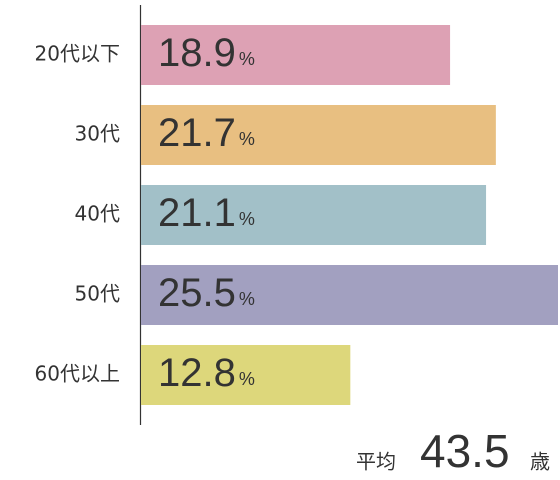 The width and height of the screenshot is (560, 480). Describe the element at coordinates (197, 293) in the screenshot. I see `value-number: 25.5` at that location.